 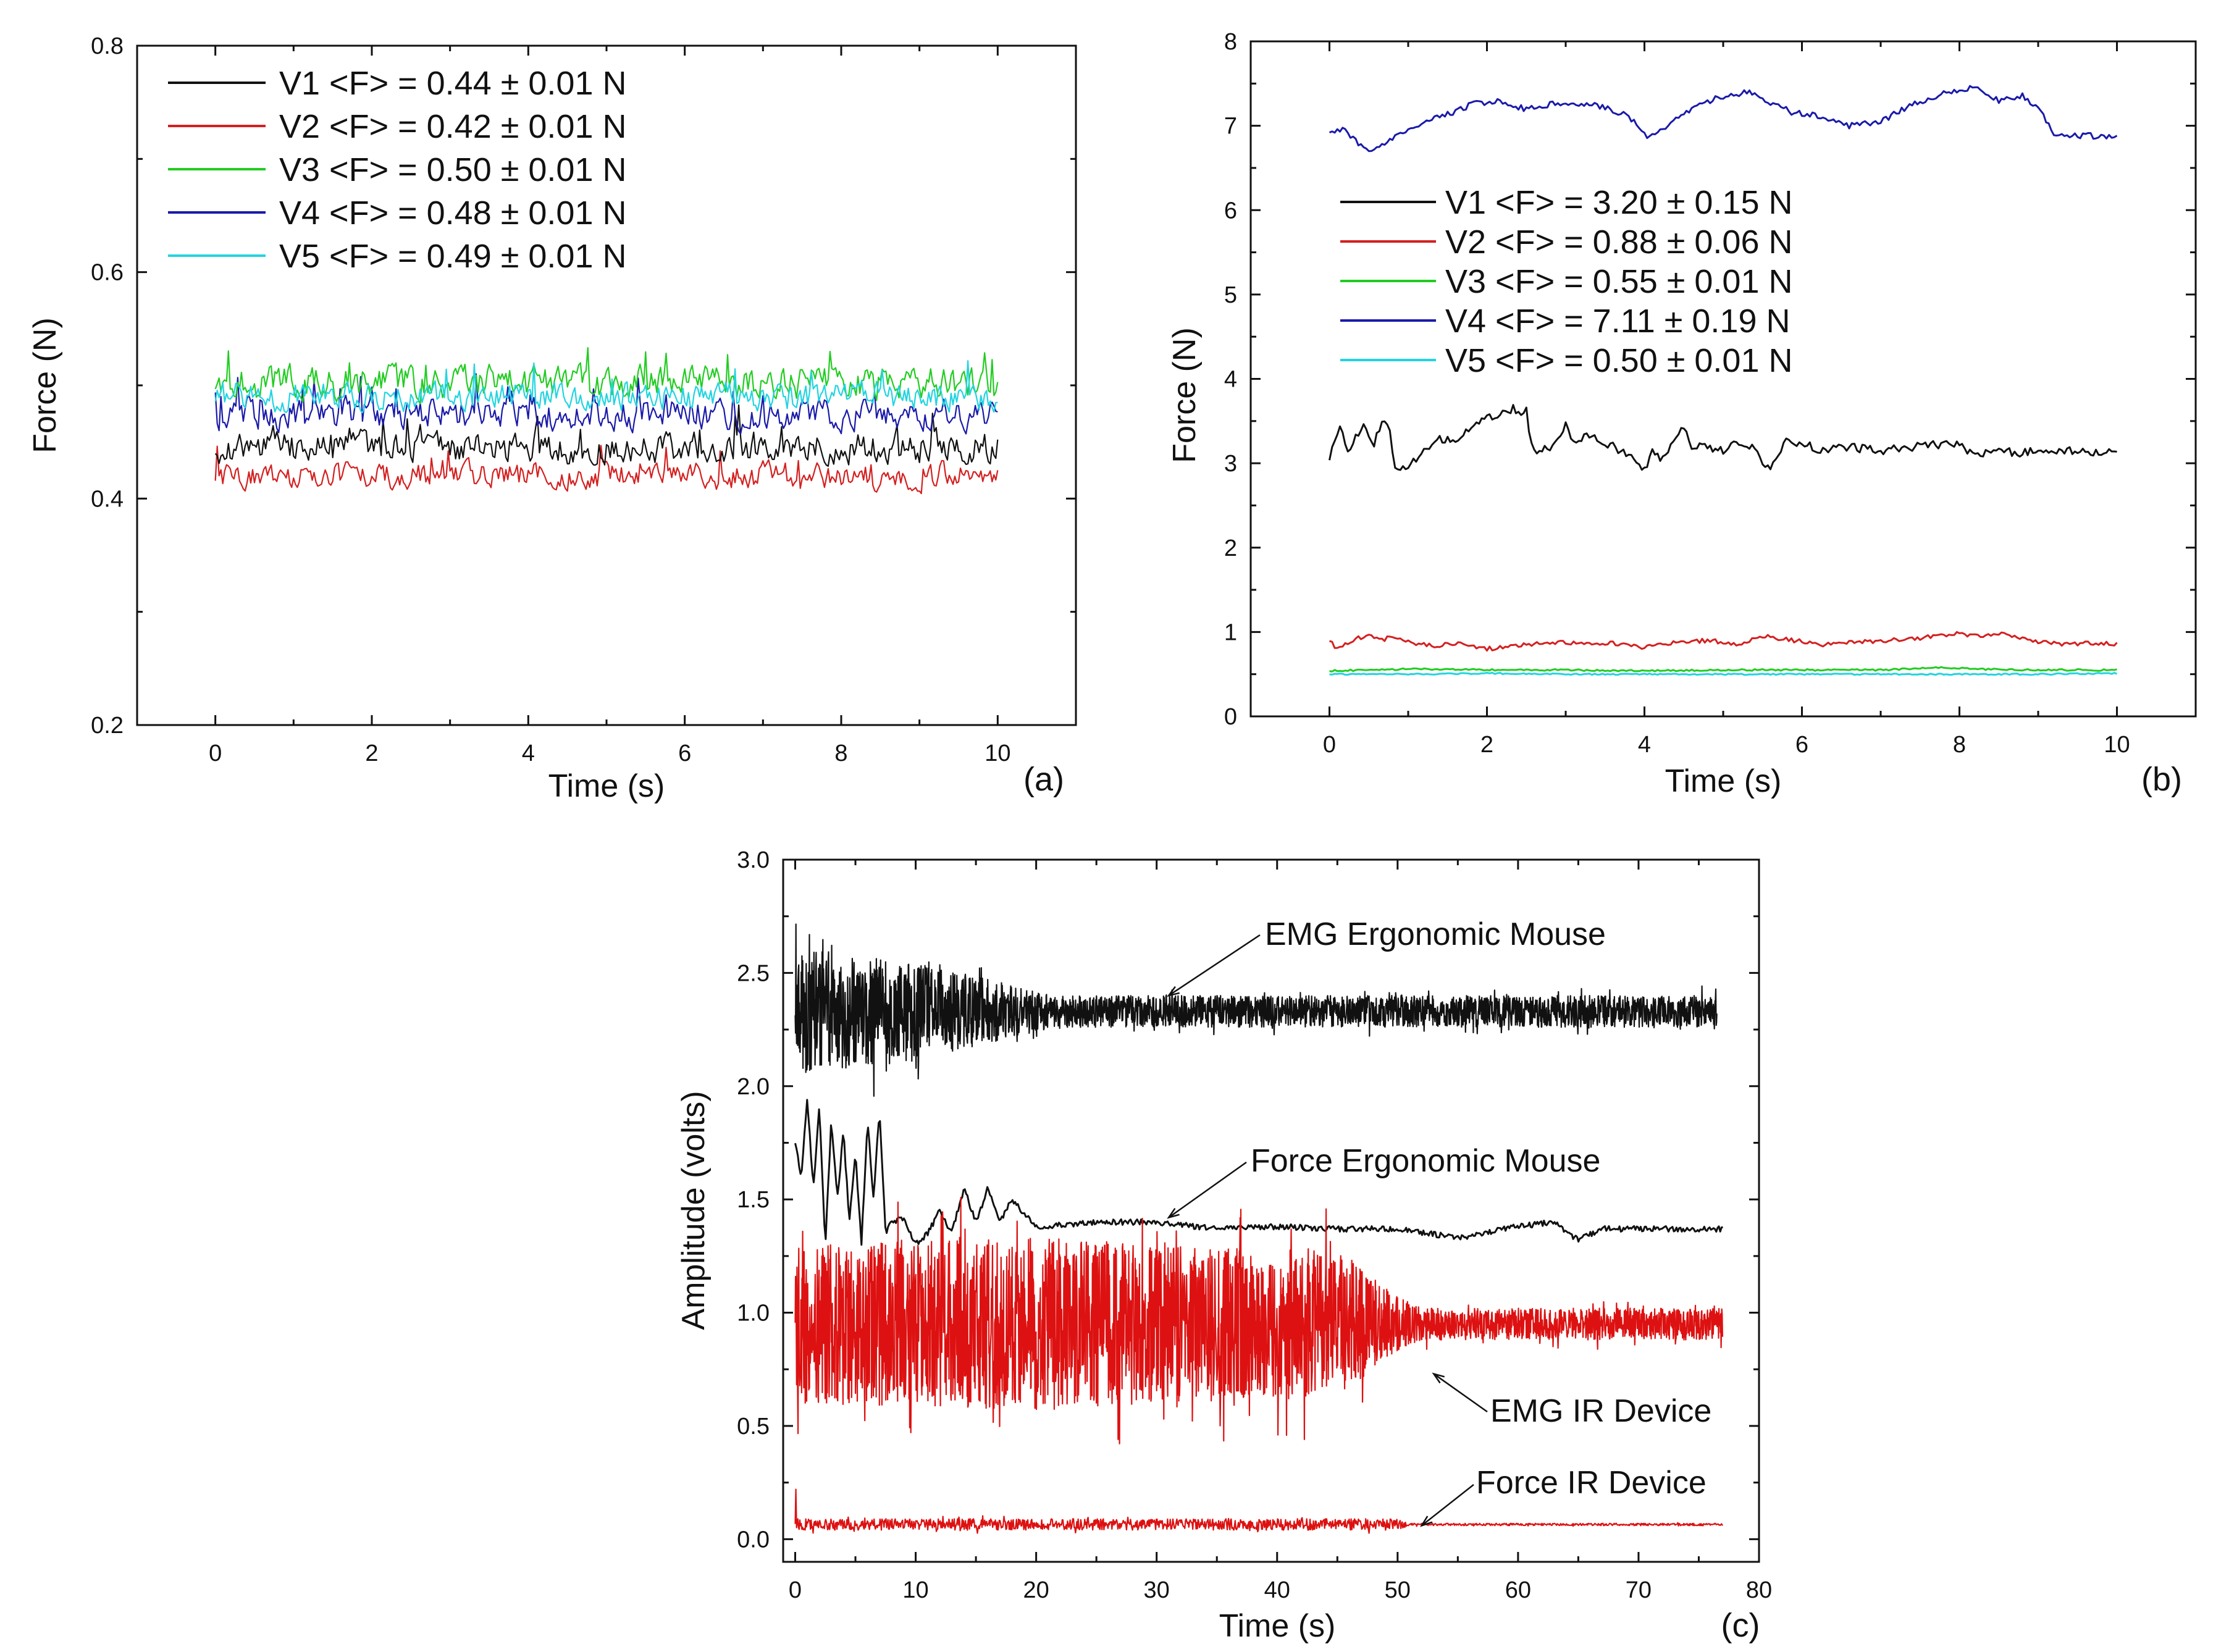 I want to click on y-tick-label-a: 0.8, so click(x=108, y=46).